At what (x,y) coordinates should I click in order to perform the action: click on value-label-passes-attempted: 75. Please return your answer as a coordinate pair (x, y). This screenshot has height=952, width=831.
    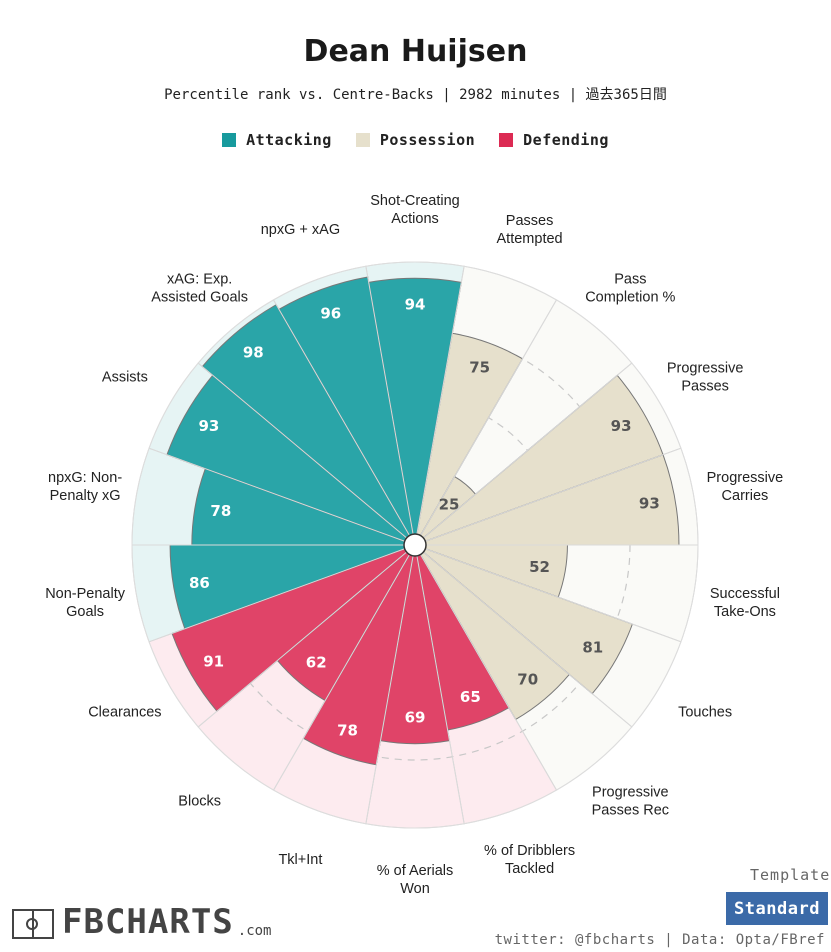
    Looking at the image, I should click on (479, 367).